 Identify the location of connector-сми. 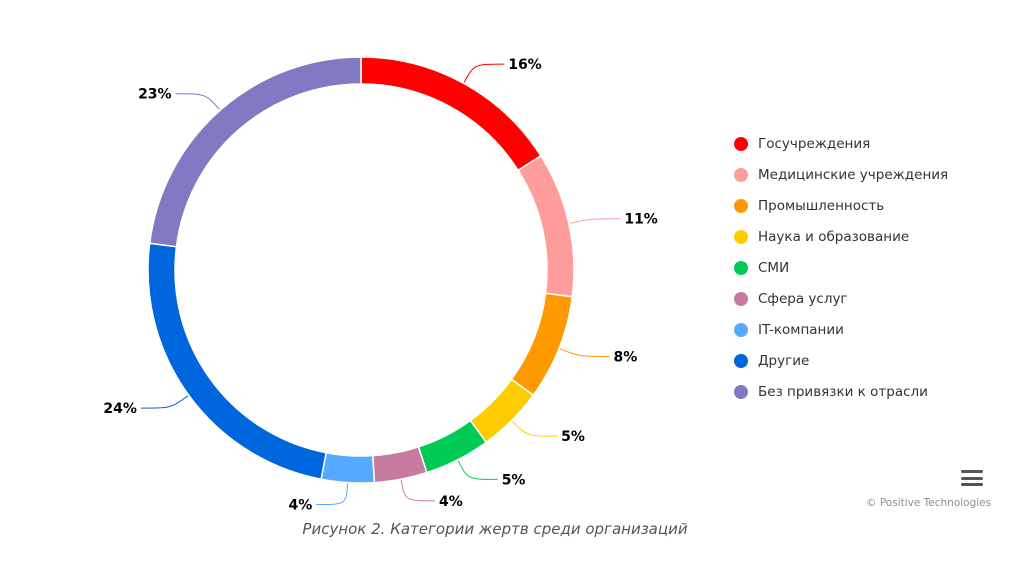
(477, 470).